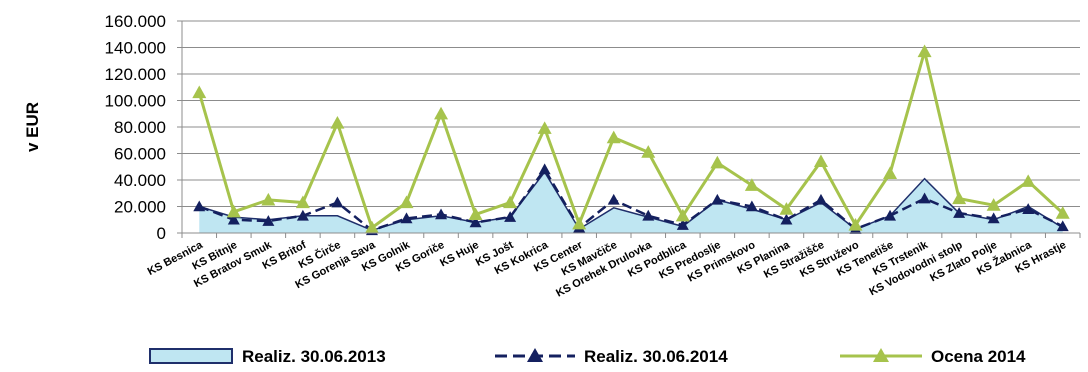 This screenshot has height=372, width=1088. Describe the element at coordinates (32, 127) in the screenshot. I see `y-axis-label: v EUR` at that location.